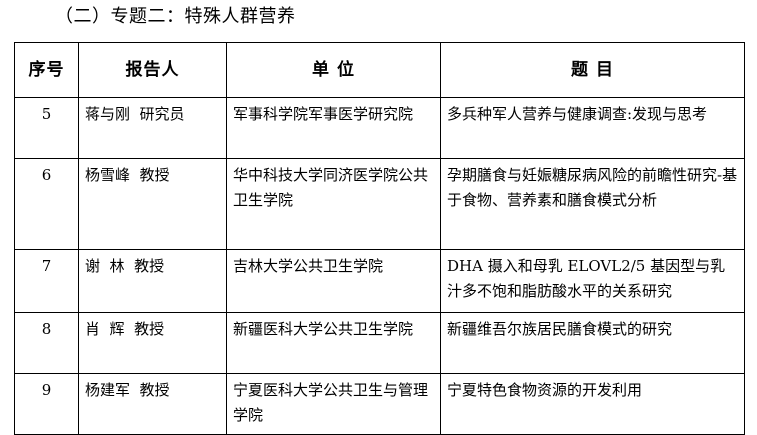 Image resolution: width=757 pixels, height=435 pixels. I want to click on row-unit: 军事科学院军事医学研究院, so click(333, 128).